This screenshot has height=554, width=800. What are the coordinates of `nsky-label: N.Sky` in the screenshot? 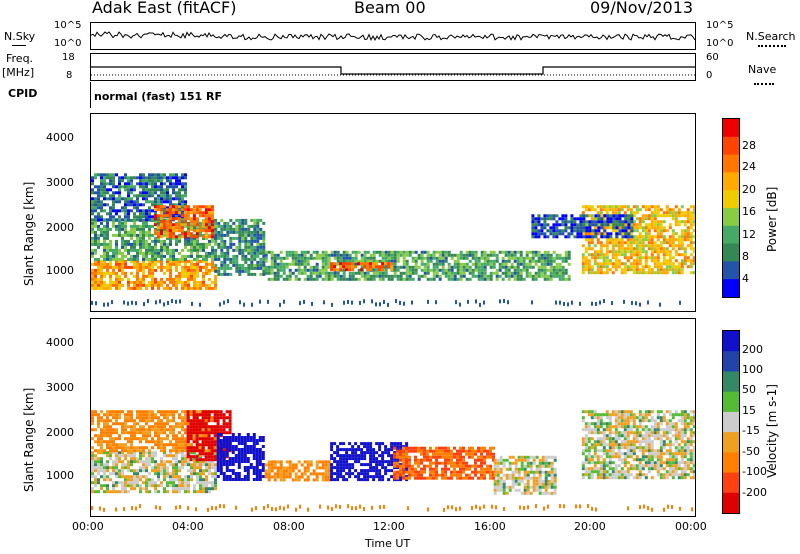 It's located at (20, 36).